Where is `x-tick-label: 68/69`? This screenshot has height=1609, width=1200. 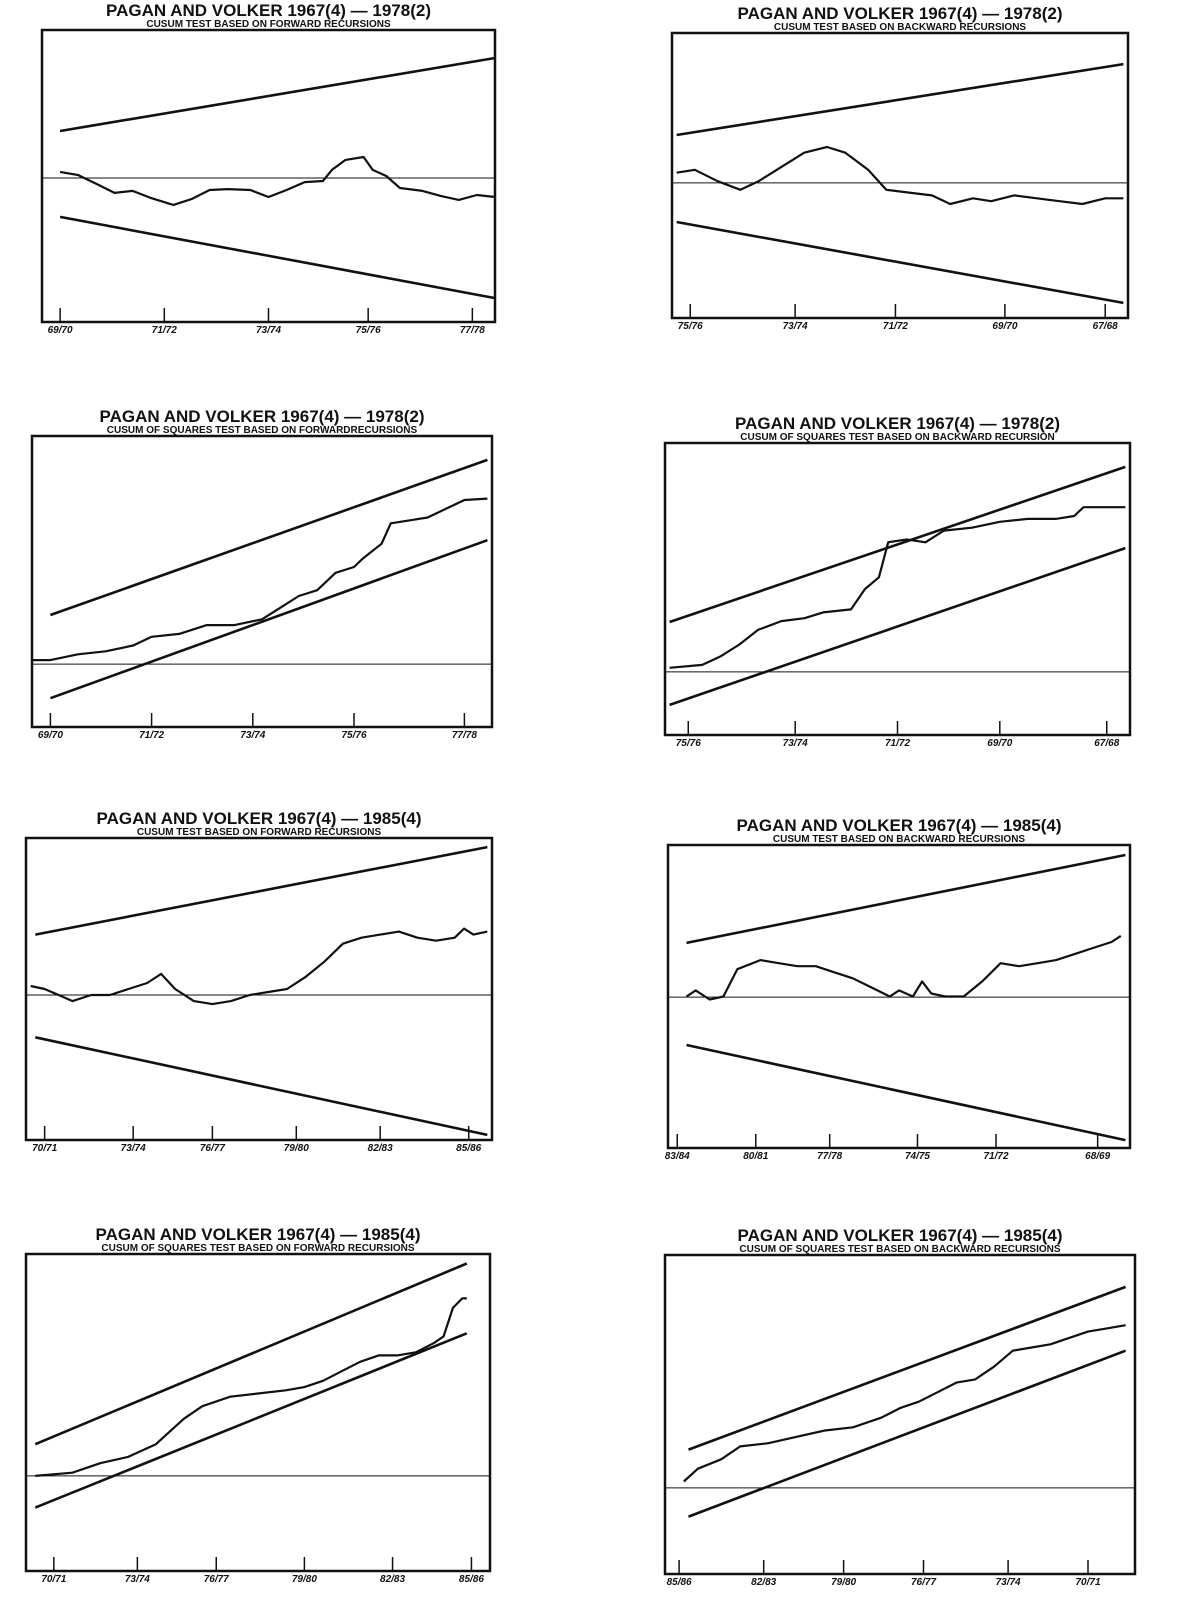
x-tick-label: 68/69 is located at coordinates (1097, 1156).